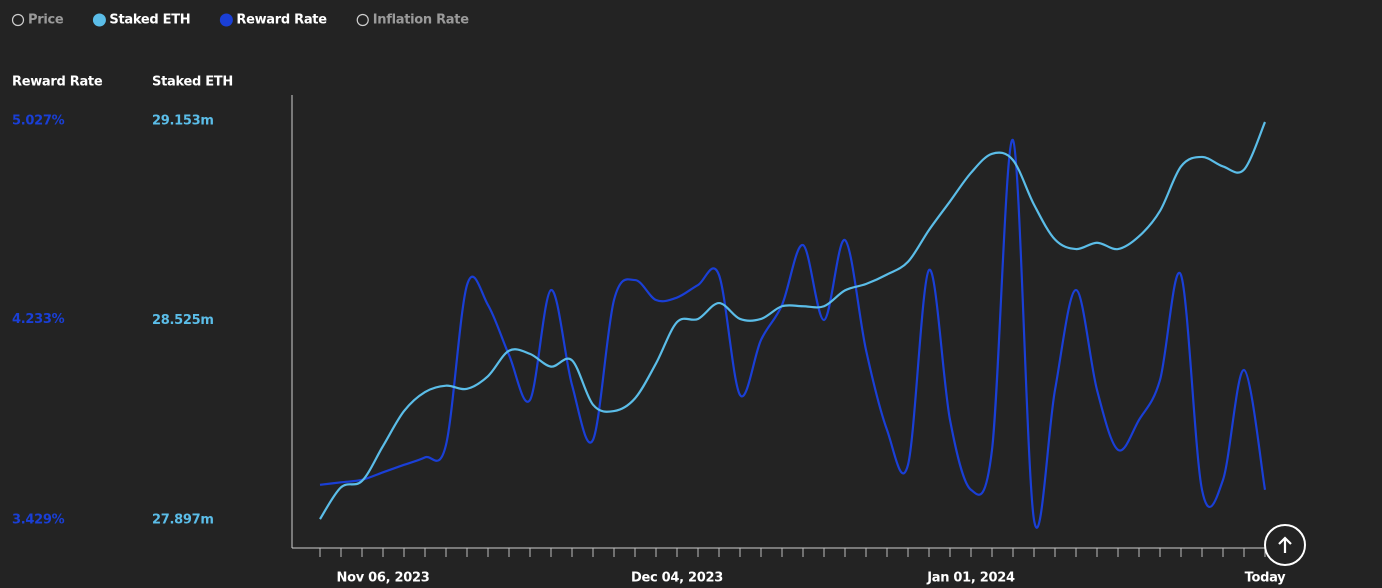  I want to click on legend-item: Staked ETH, so click(141, 20).